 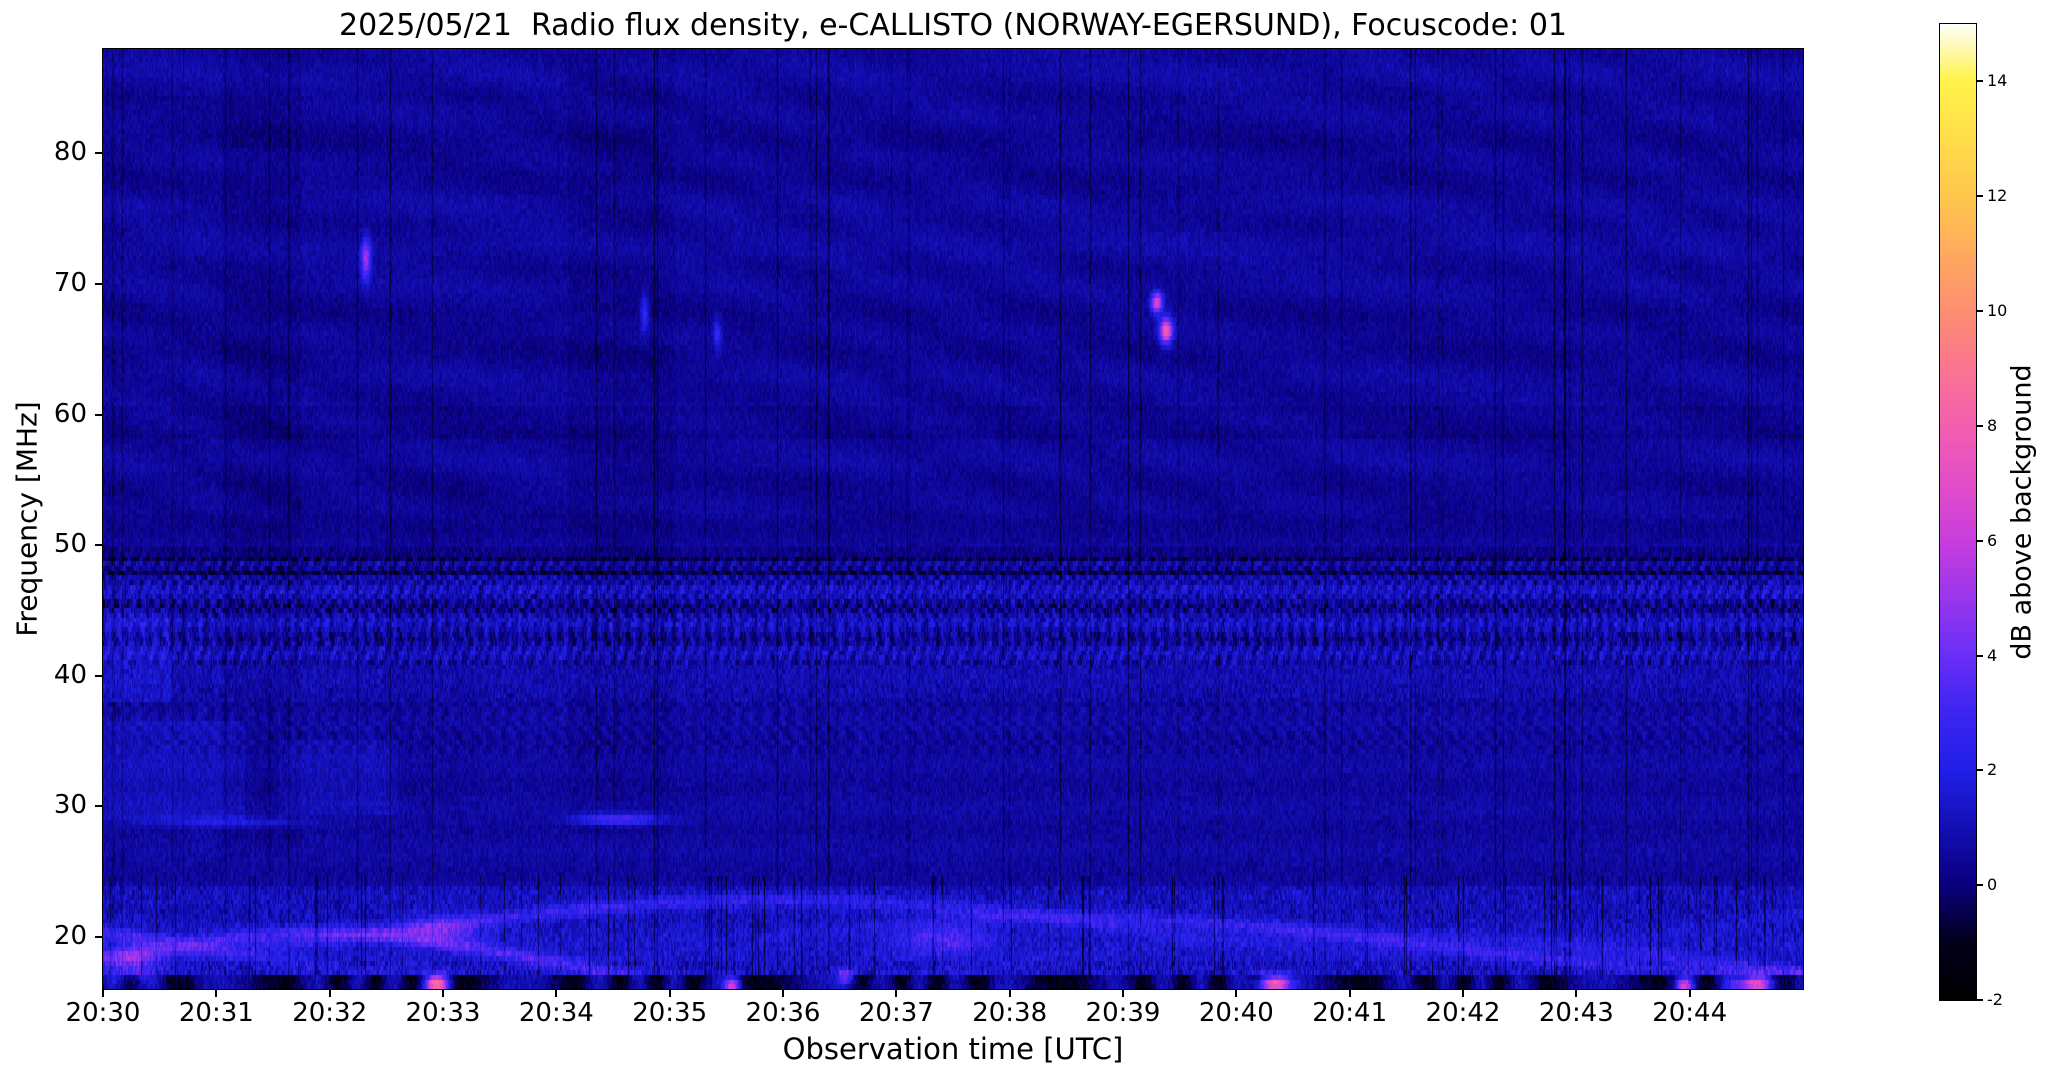 What do you see at coordinates (2022, 512) in the screenshot?
I see `colorbar-label: dB above background` at bounding box center [2022, 512].